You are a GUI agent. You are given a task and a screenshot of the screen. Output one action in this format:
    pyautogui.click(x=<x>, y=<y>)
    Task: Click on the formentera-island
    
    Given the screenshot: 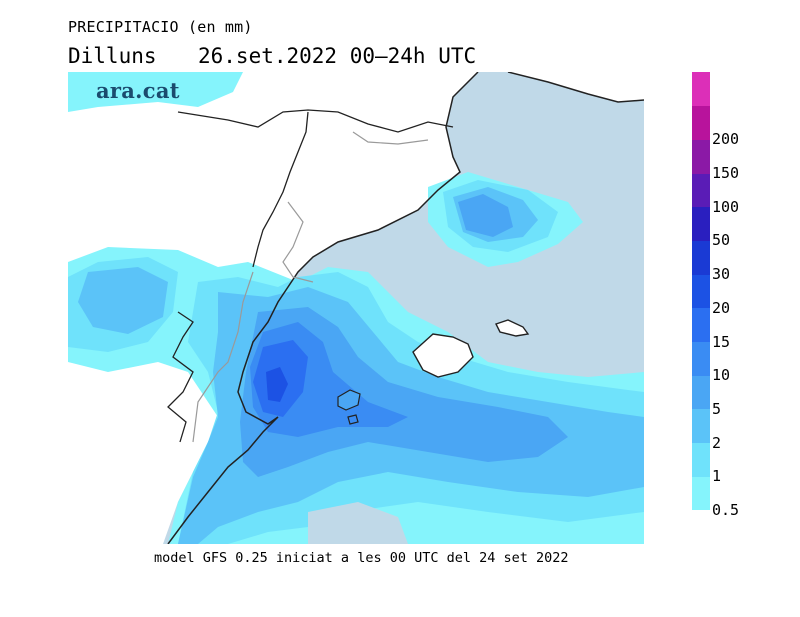 What is the action you would take?
    pyautogui.click(x=353, y=419)
    